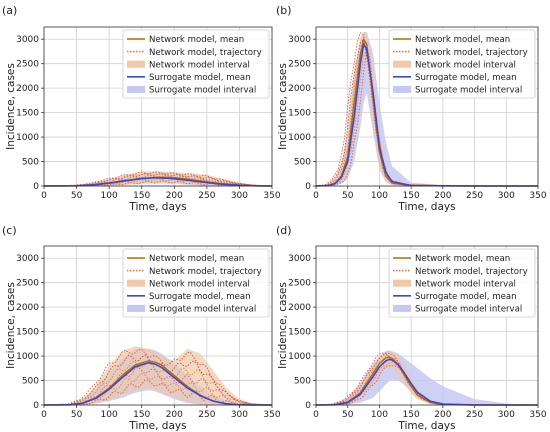 The height and width of the screenshot is (432, 550). I want to click on panel-label: (b), so click(284, 10).